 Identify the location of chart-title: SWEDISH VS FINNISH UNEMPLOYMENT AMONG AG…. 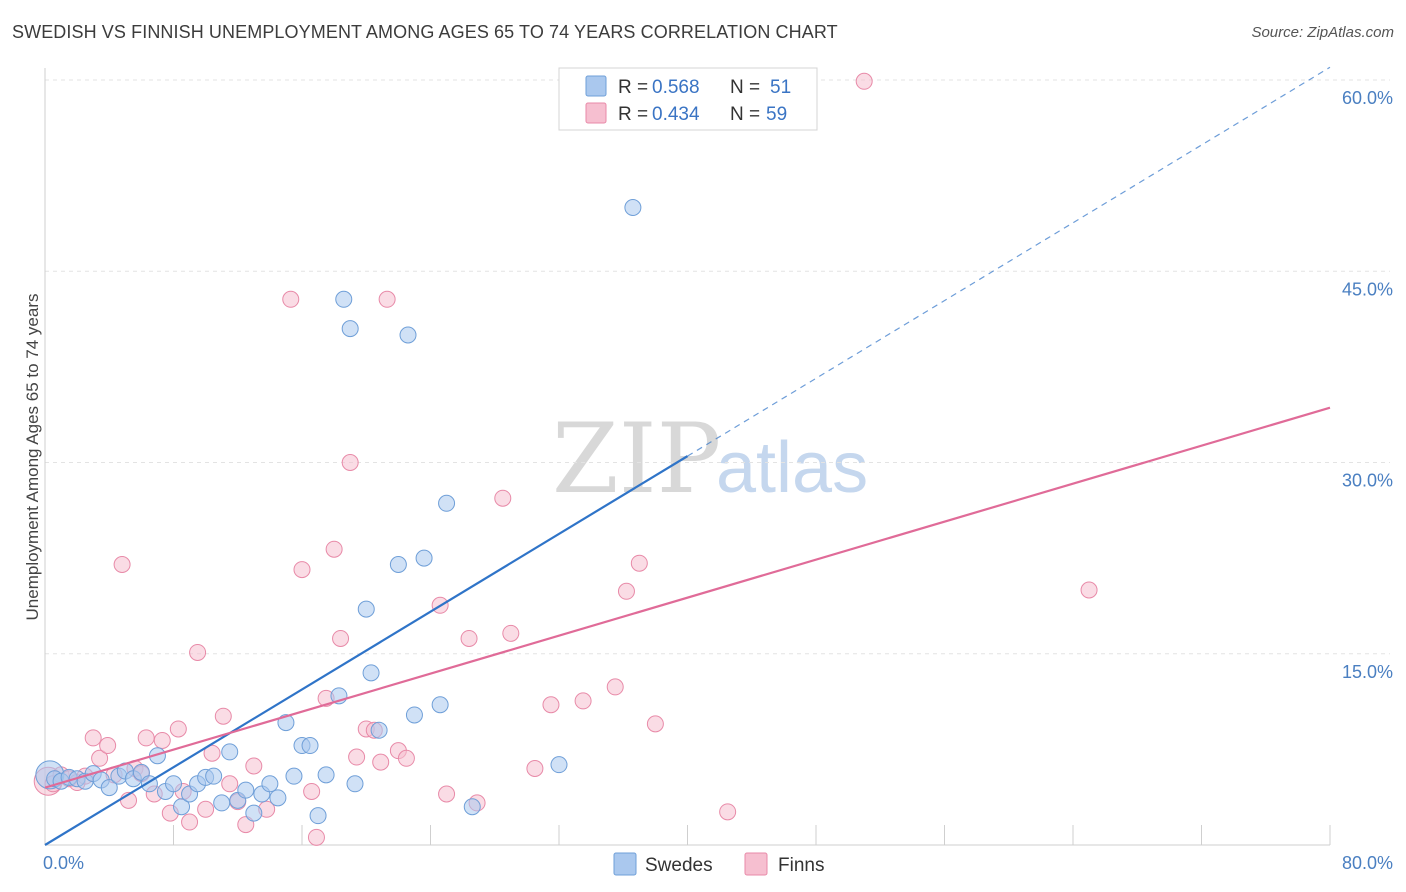
(425, 32).